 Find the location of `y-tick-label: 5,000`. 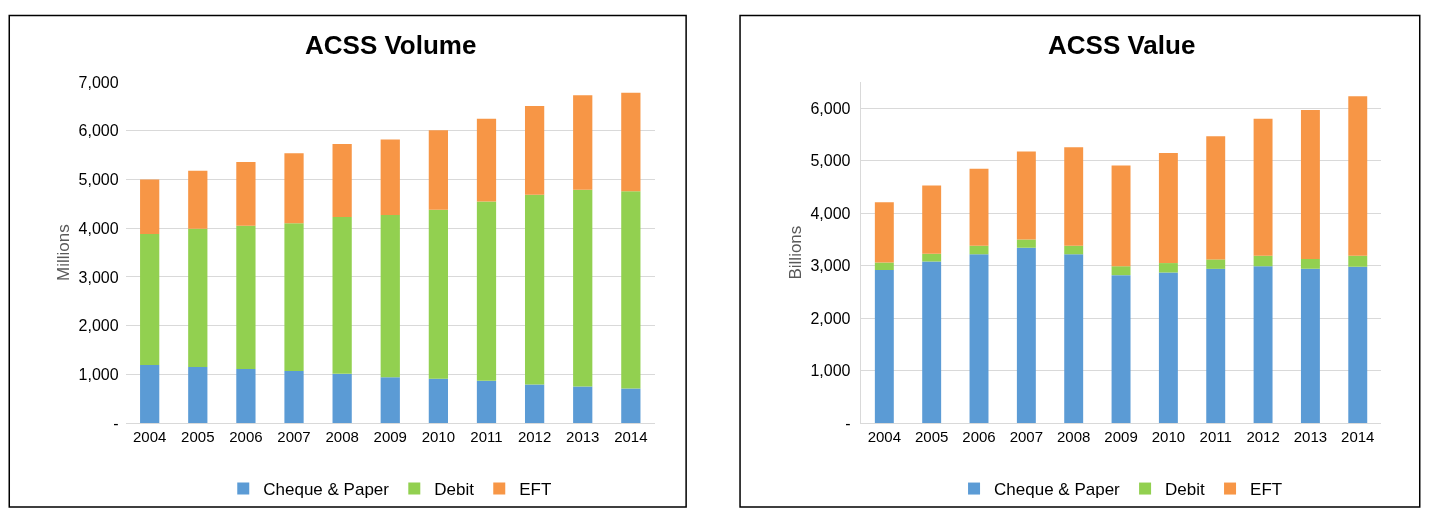

y-tick-label: 5,000 is located at coordinates (98, 180).